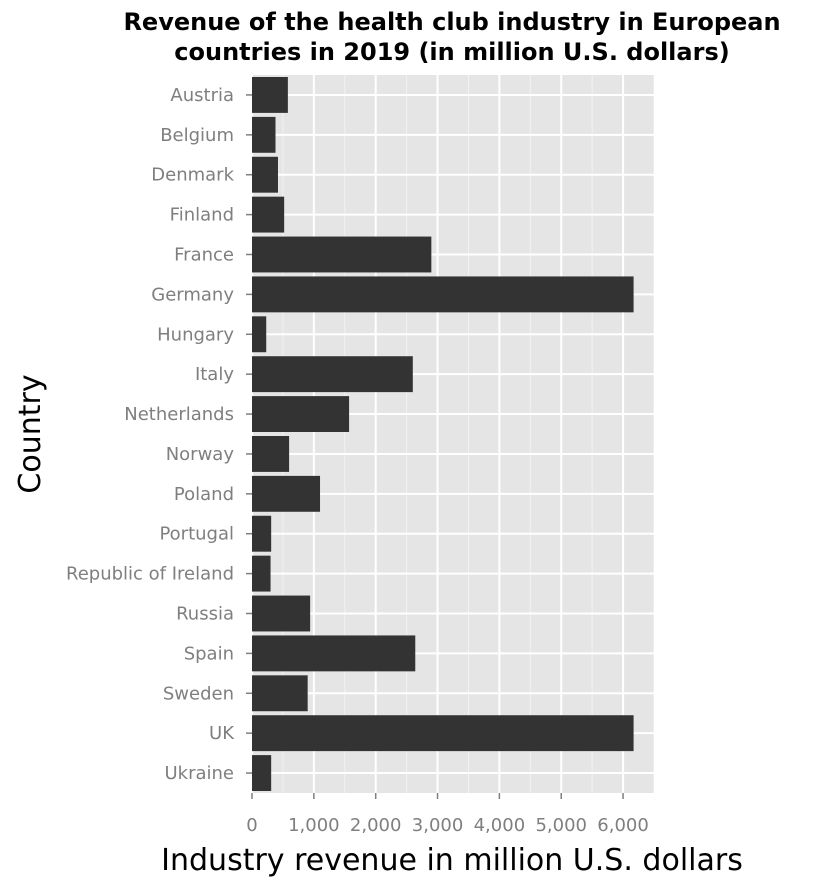 This screenshot has height=884, width=816. What do you see at coordinates (204, 494) in the screenshot?
I see `y-tick-label: Poland` at bounding box center [204, 494].